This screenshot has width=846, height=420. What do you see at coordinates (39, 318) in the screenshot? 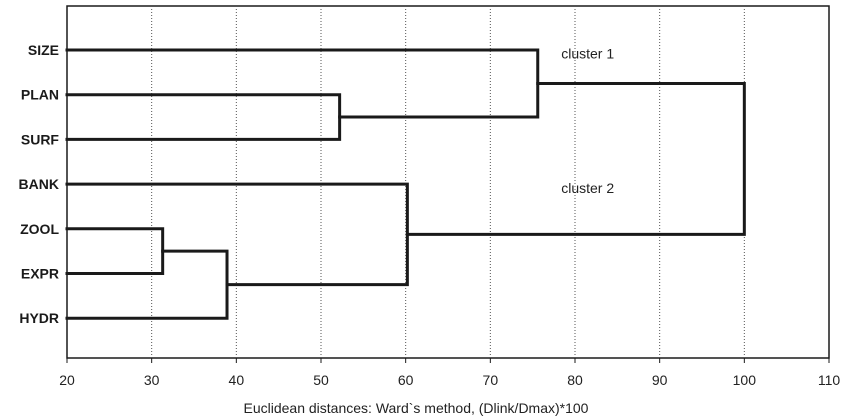
I see `leaf-label: HYDR` at bounding box center [39, 318].